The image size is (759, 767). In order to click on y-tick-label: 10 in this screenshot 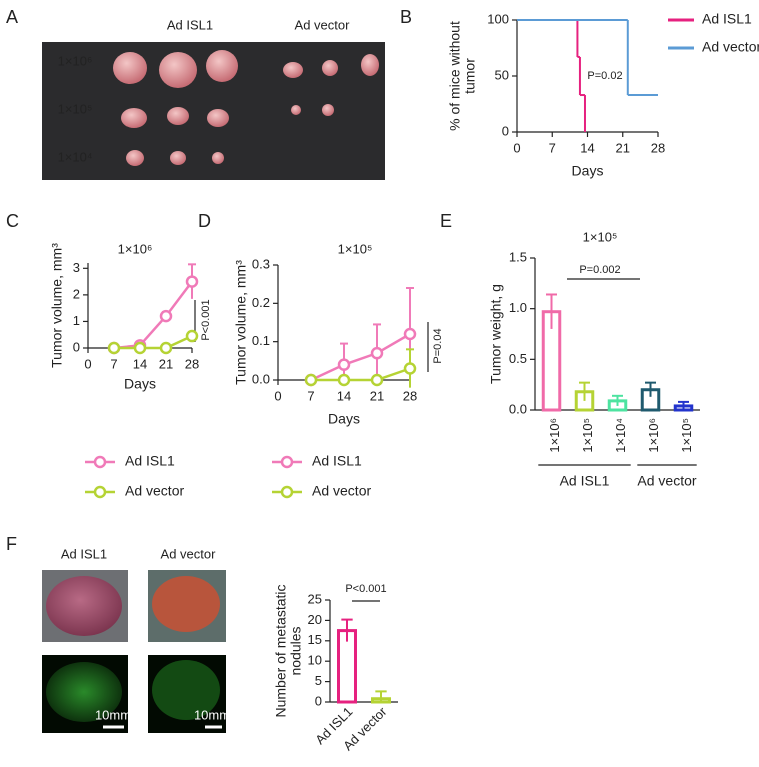, I will do `click(315, 660)`.